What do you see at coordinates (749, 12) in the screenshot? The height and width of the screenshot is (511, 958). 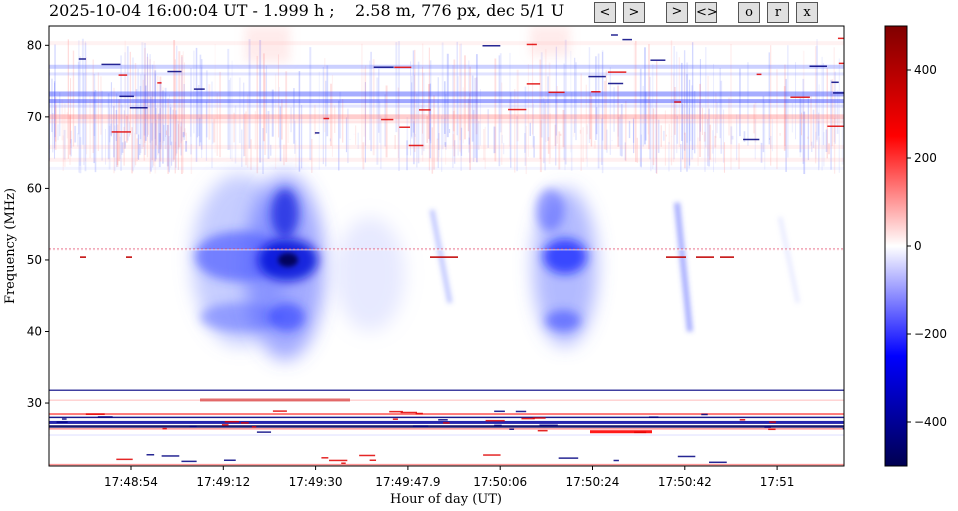 I see `origin-button: o` at bounding box center [749, 12].